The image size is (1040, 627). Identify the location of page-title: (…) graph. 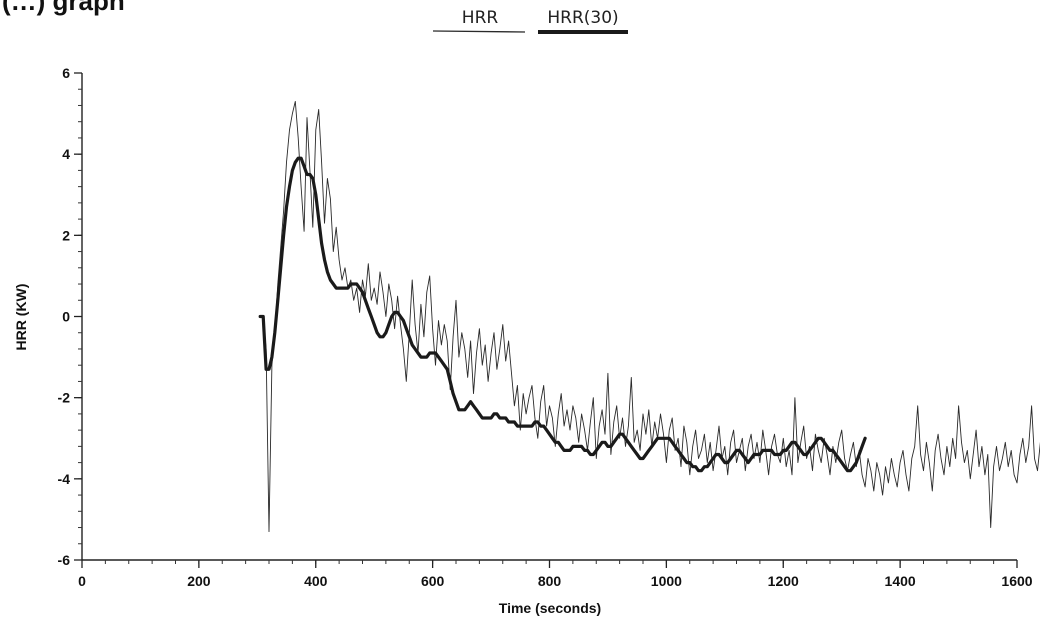
(63, 8).